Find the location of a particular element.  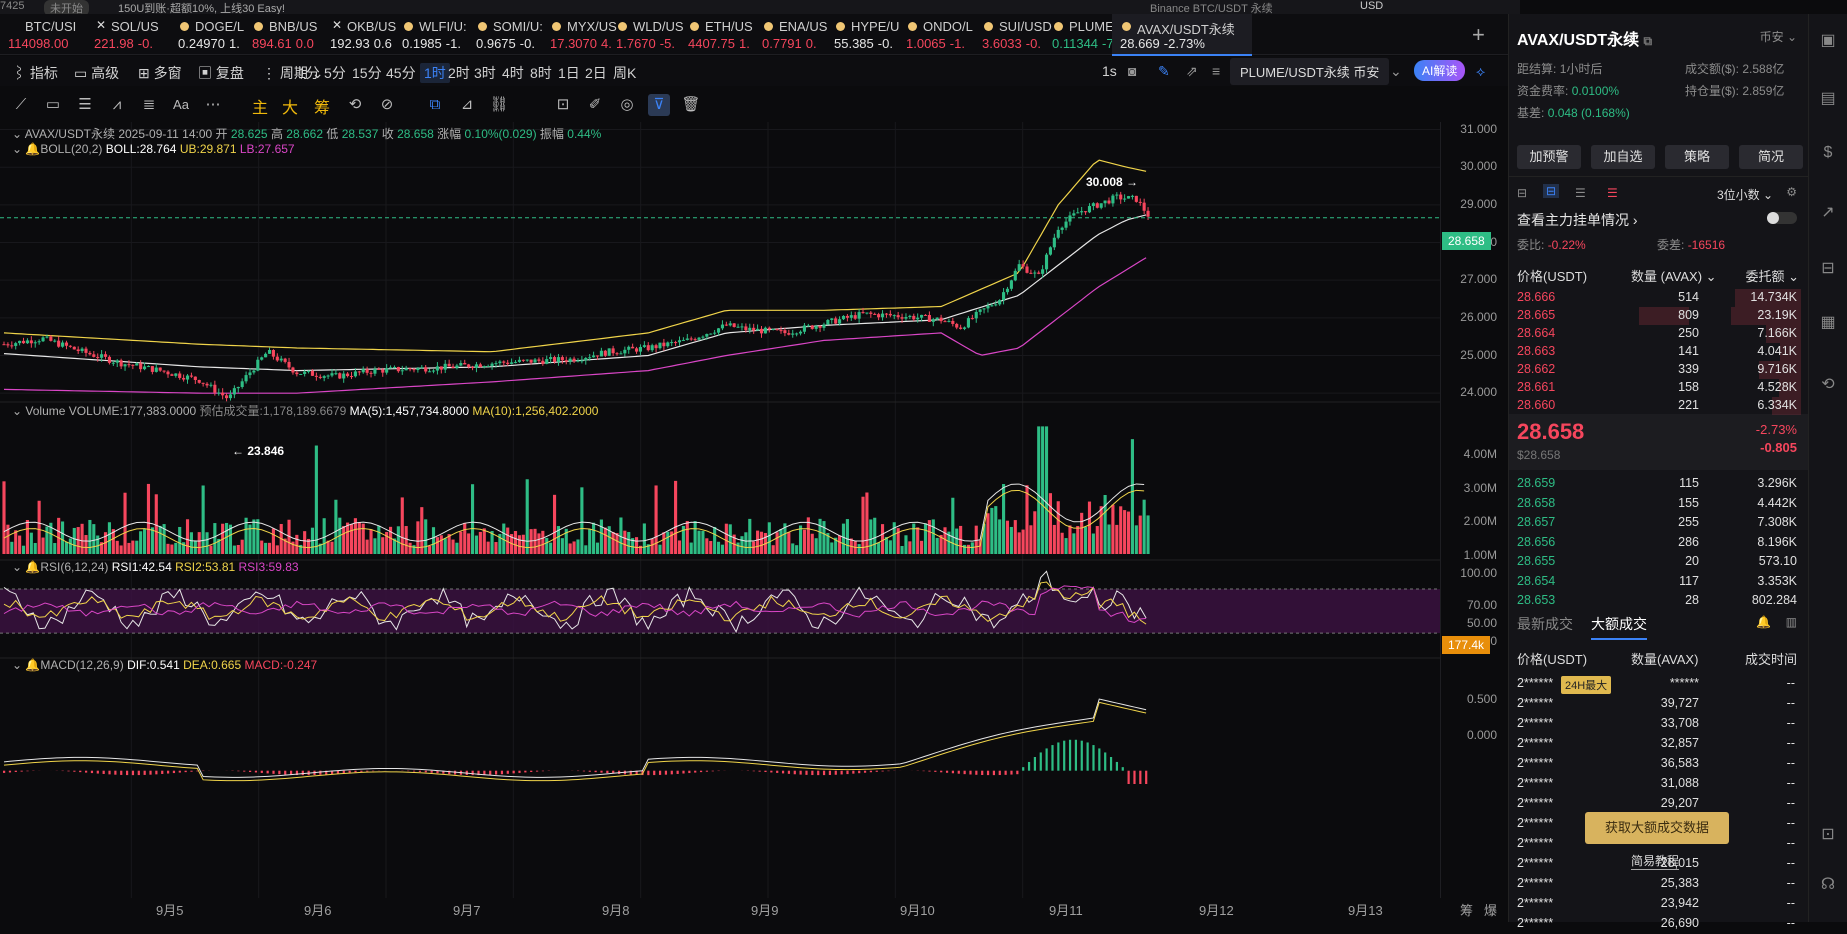

link-icon: ⛓ is located at coordinates (499, 105).